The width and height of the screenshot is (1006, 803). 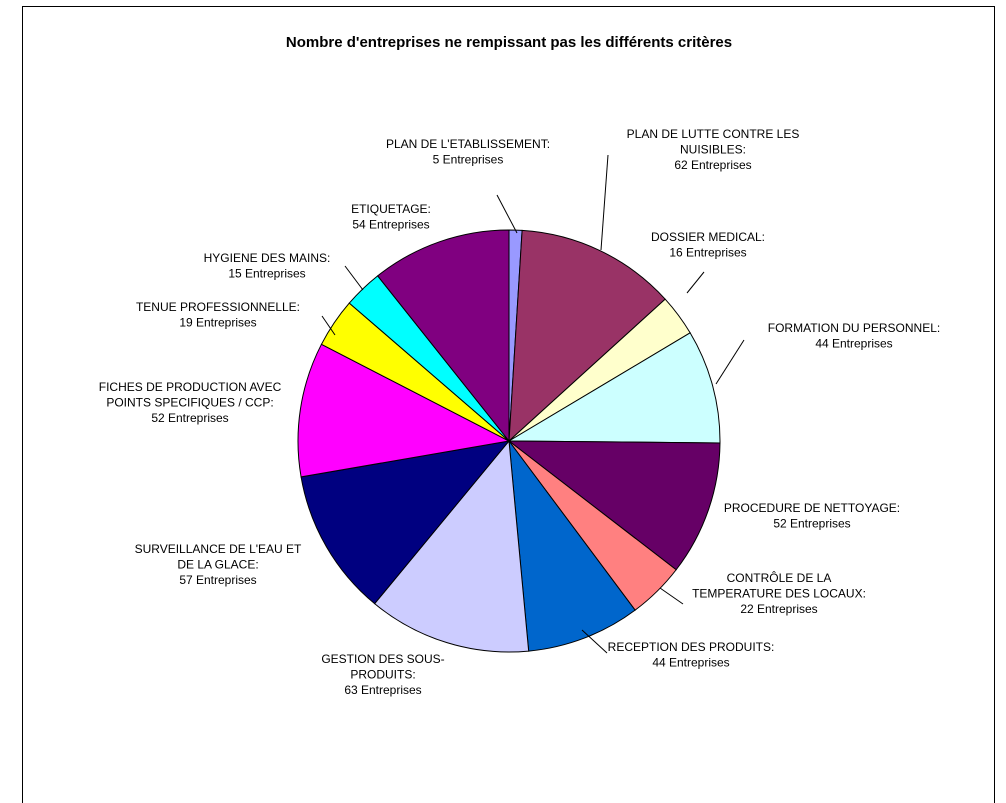 I want to click on slice-name-label: NUISIBLES:, so click(x=713, y=150).